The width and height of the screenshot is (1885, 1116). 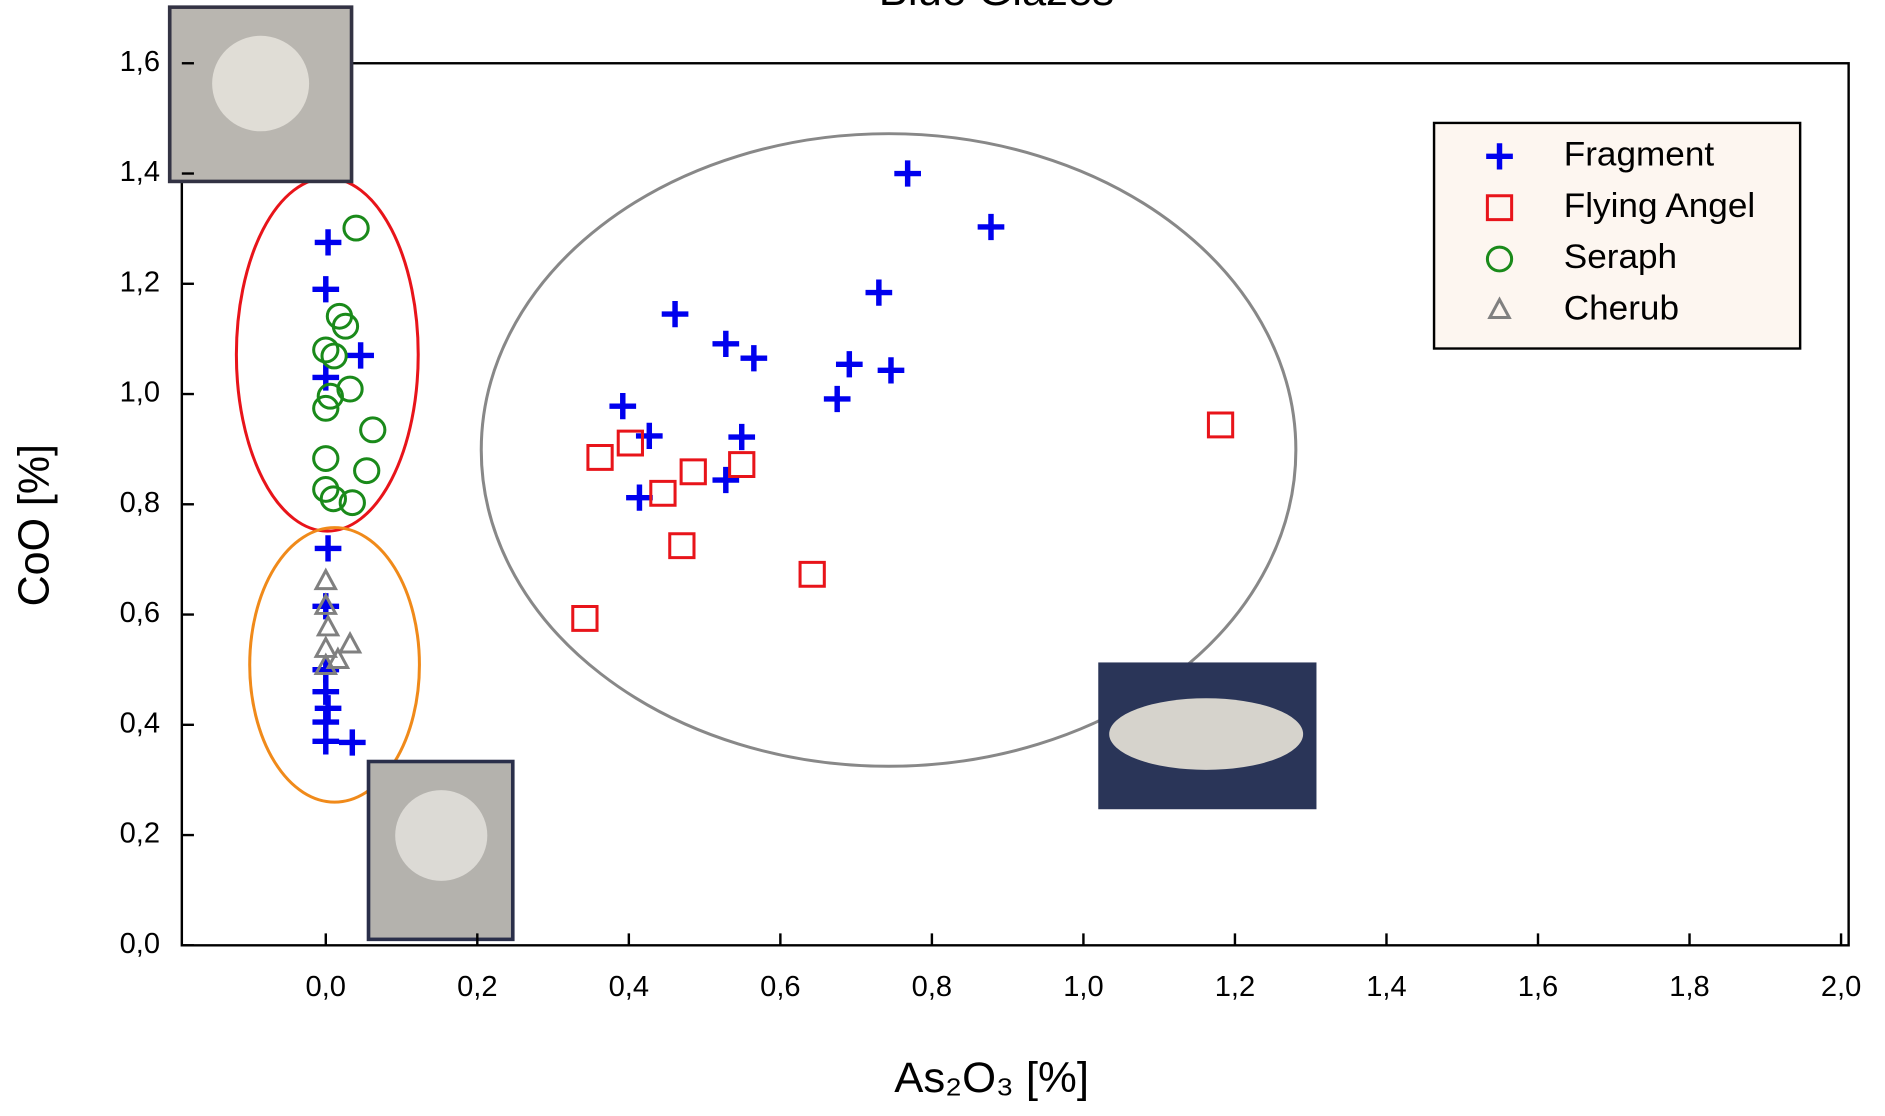 I want to click on y-tick-label: 0,4, so click(x=140, y=724).